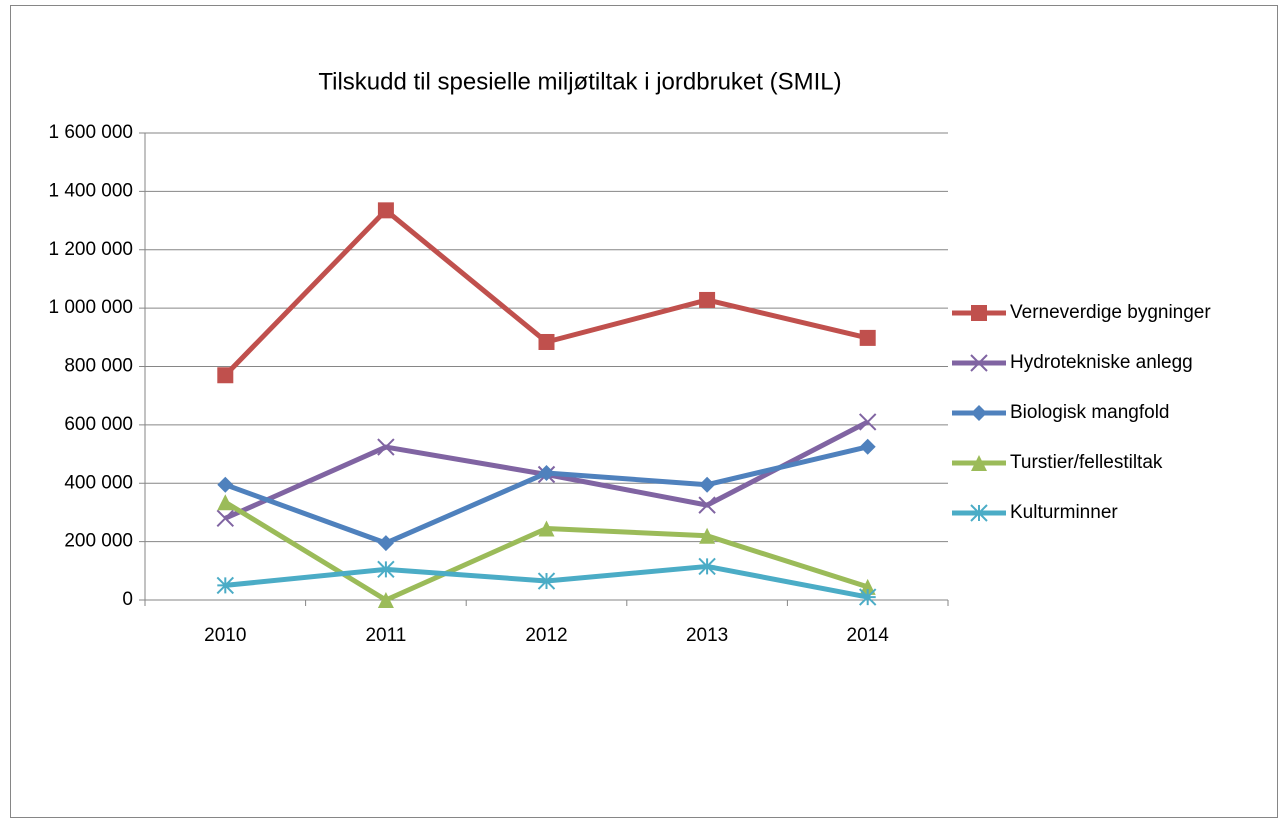 This screenshot has height=823, width=1283. What do you see at coordinates (225, 635) in the screenshot?
I see `x-tick-label: 2010` at bounding box center [225, 635].